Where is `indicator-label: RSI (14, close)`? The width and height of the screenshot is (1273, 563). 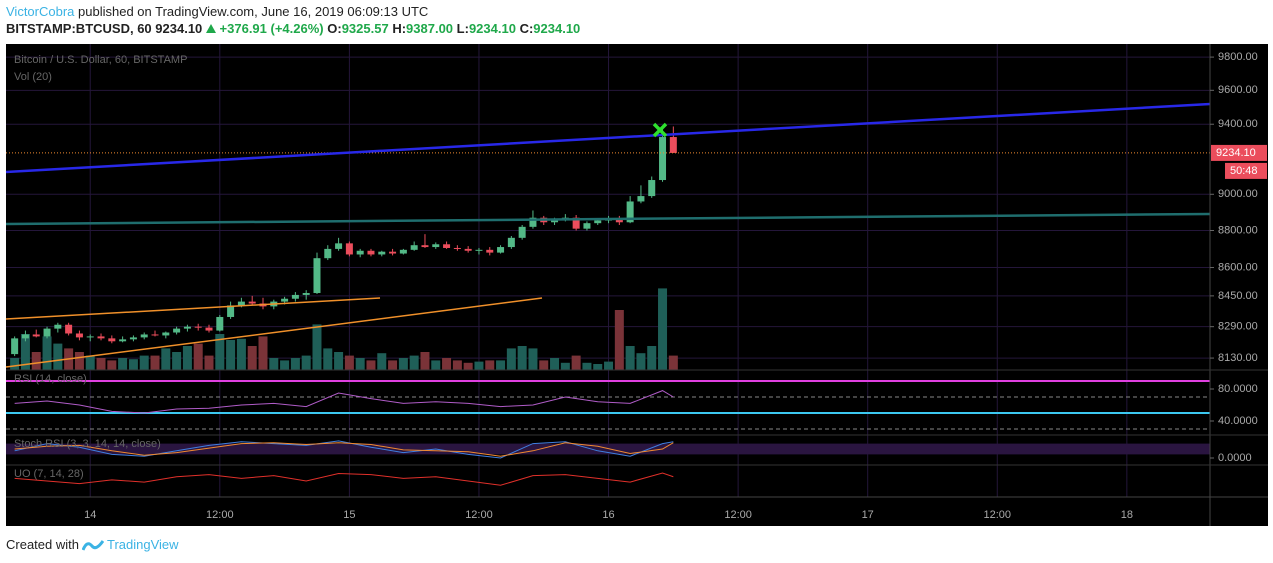 indicator-label: RSI (14, close) is located at coordinates (50, 379).